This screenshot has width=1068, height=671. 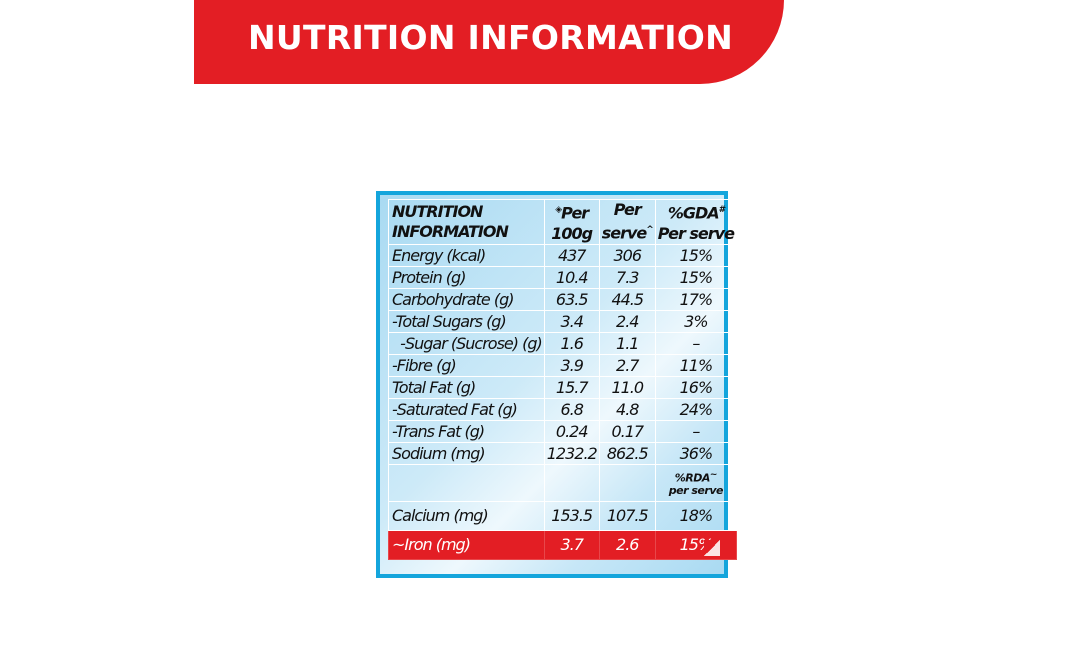 I want to click on calcium-row: Calcium (mg) 153.5 107.5 18%, so click(x=562, y=516).